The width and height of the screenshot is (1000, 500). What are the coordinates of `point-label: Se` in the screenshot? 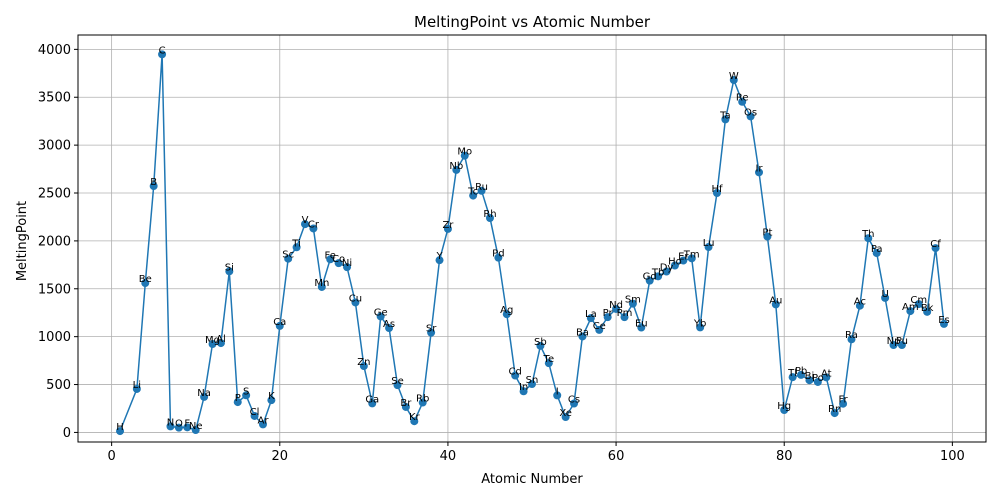 It's located at (397, 381).